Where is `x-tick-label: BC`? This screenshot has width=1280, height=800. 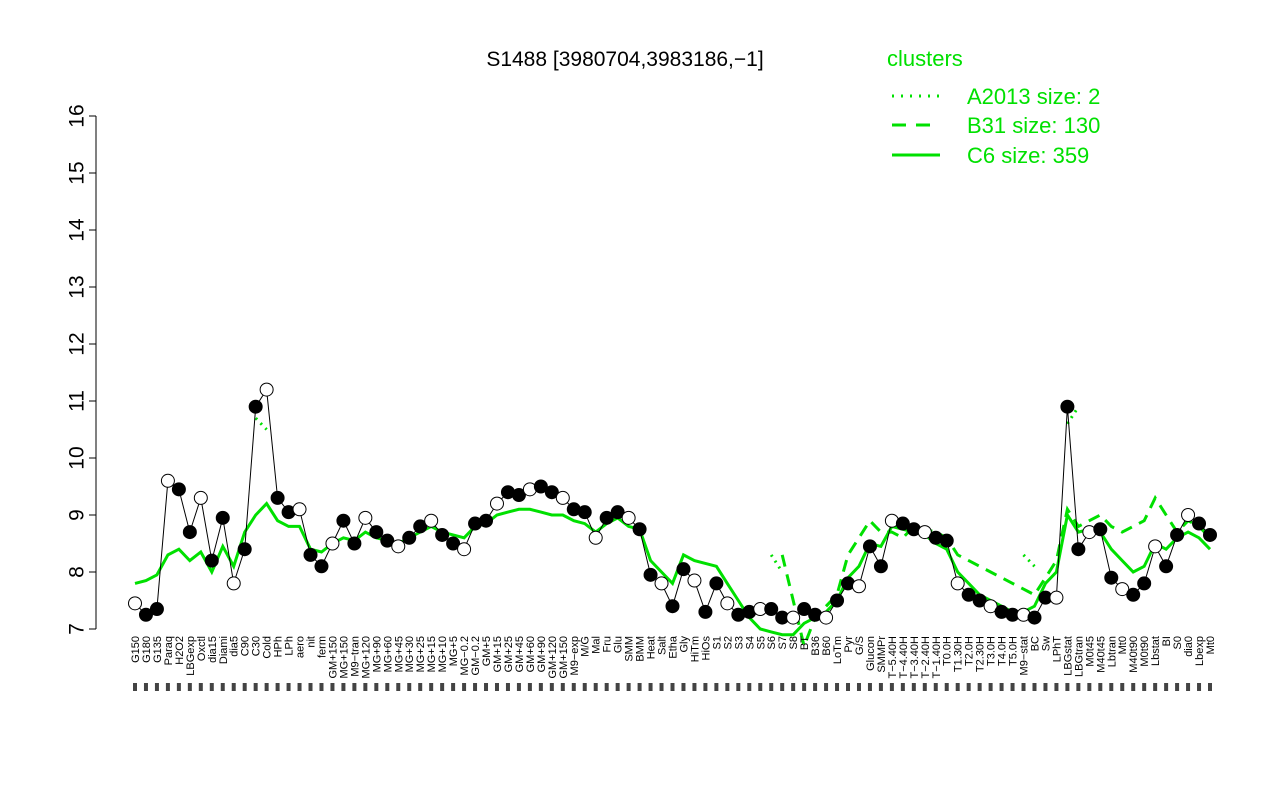 x-tick-label: BC is located at coordinates (1035, 643).